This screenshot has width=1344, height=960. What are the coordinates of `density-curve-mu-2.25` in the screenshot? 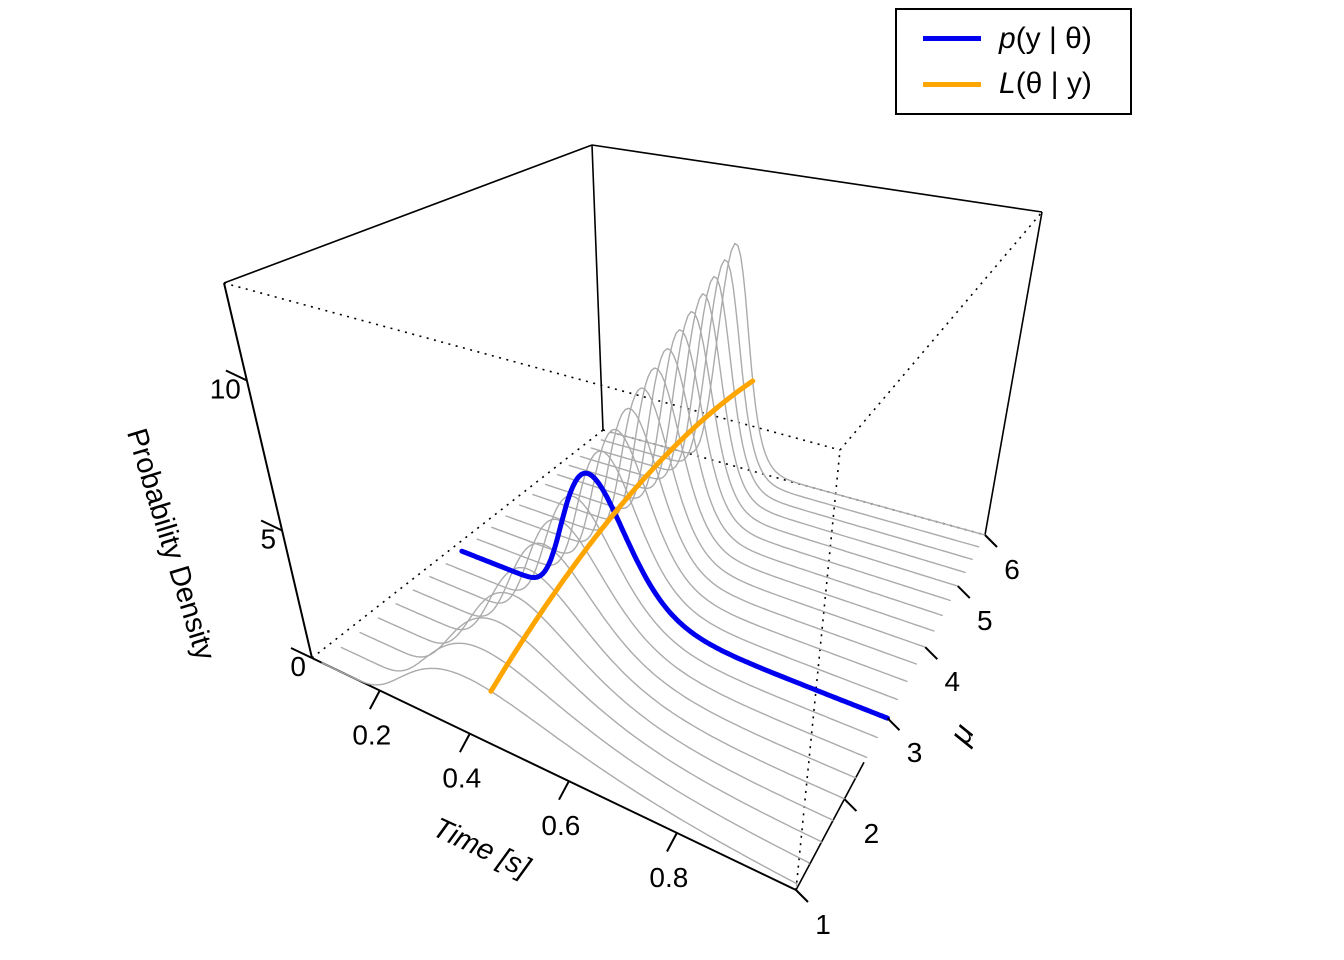 It's located at (634, 660).